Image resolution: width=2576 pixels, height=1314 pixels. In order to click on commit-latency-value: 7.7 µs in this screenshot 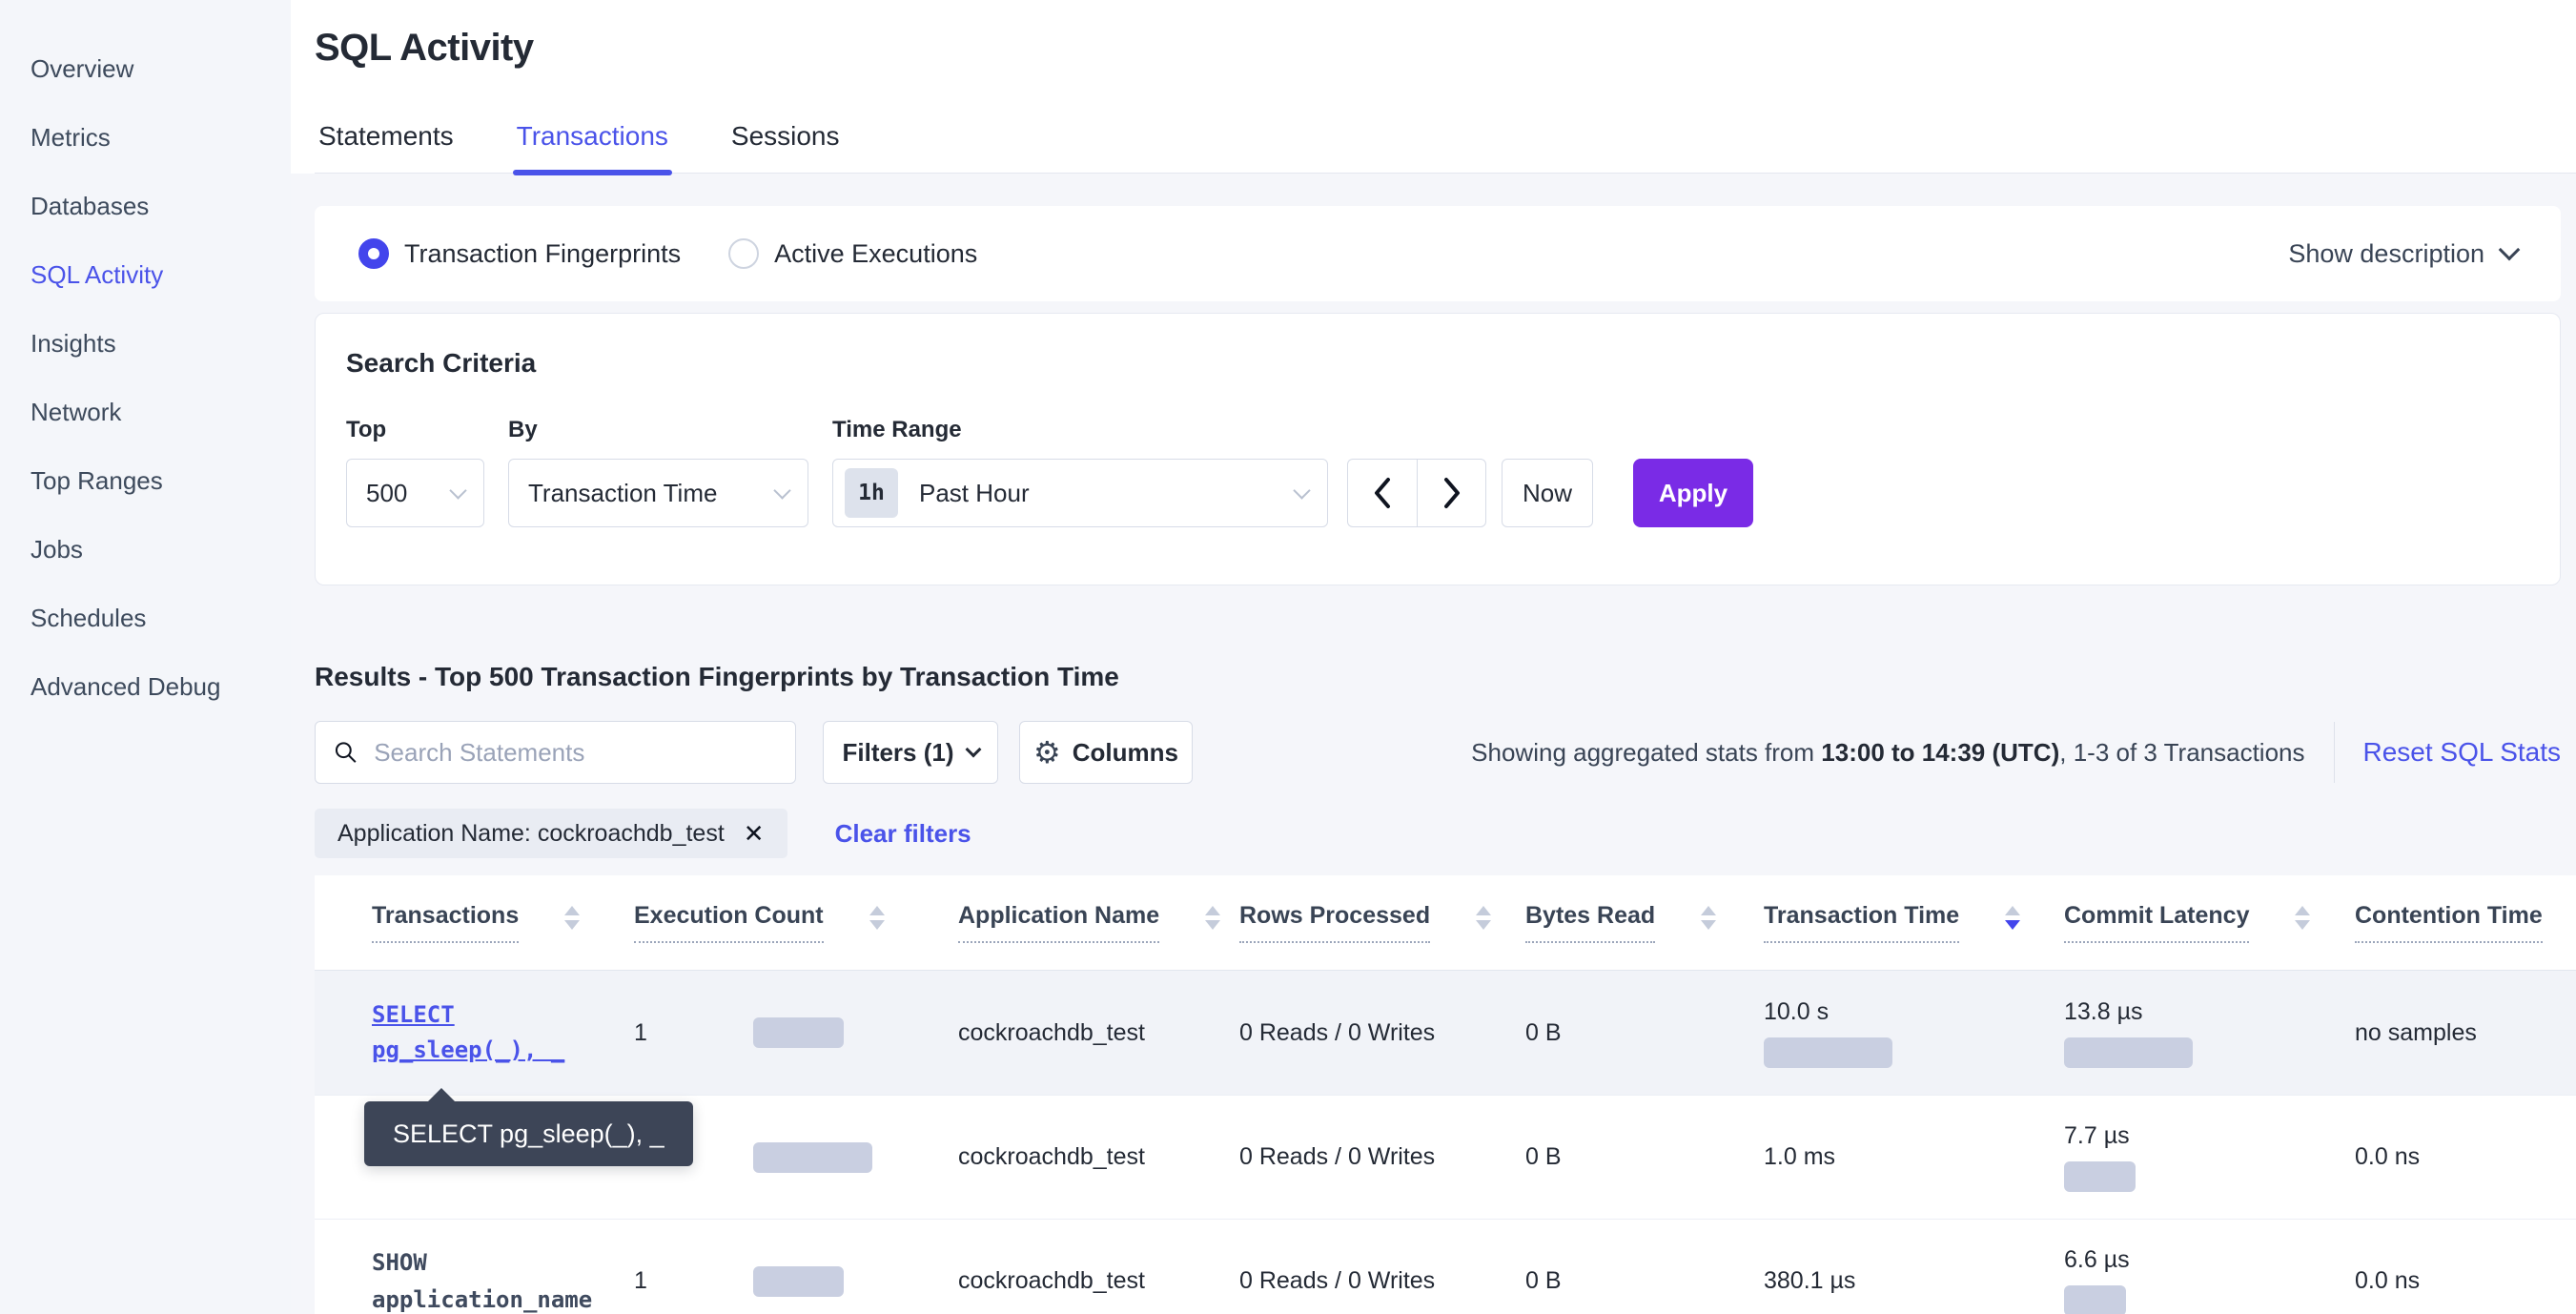, I will do `click(2097, 1135)`.